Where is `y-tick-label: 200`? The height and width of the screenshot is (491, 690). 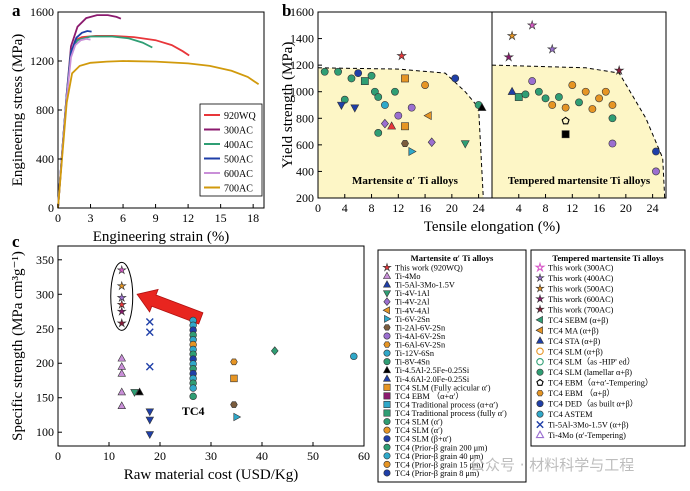
y-tick-label: 200 is located at coordinates (45, 363).